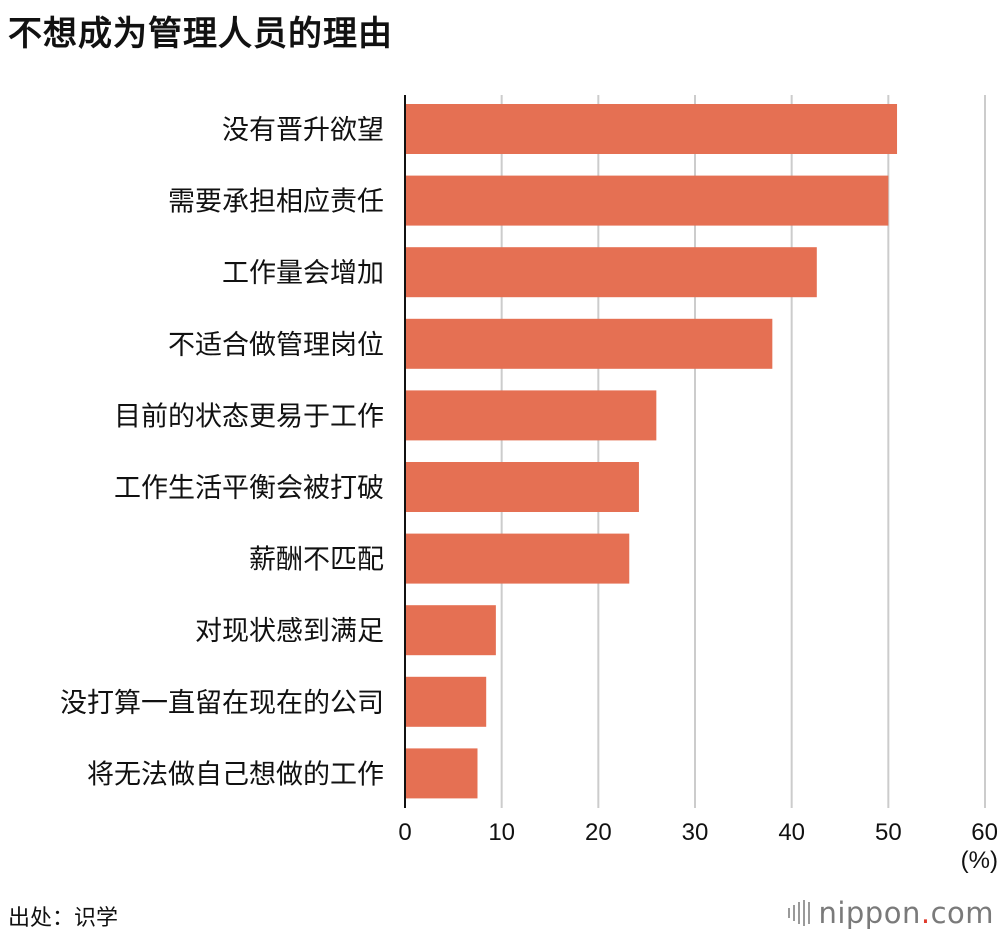 Image resolution: width=1000 pixels, height=936 pixels. I want to click on category-label: 工作量会增加, so click(303, 273).